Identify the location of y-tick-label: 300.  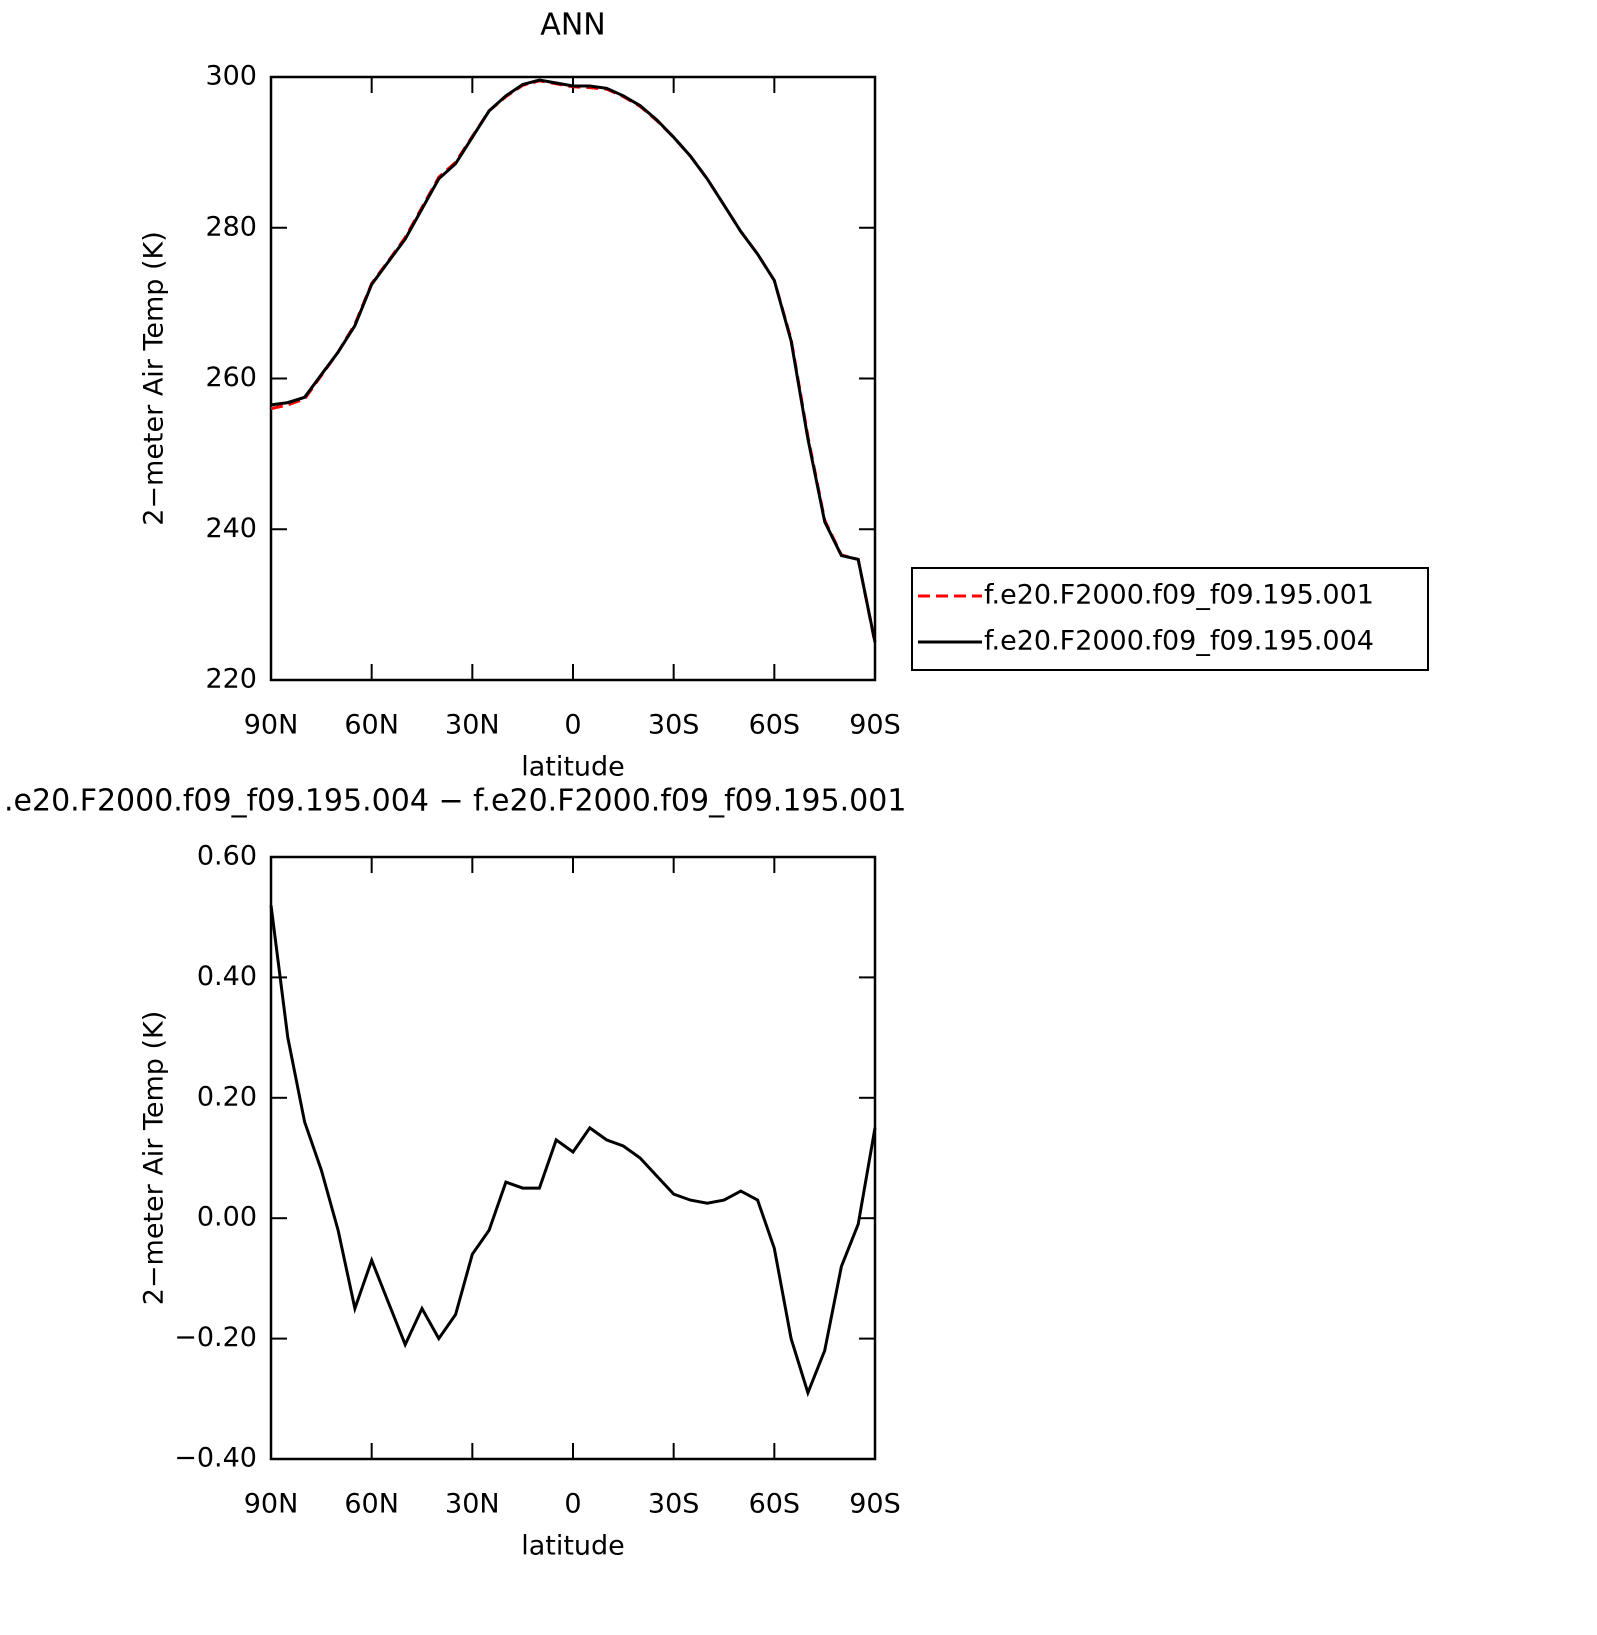
(231, 76).